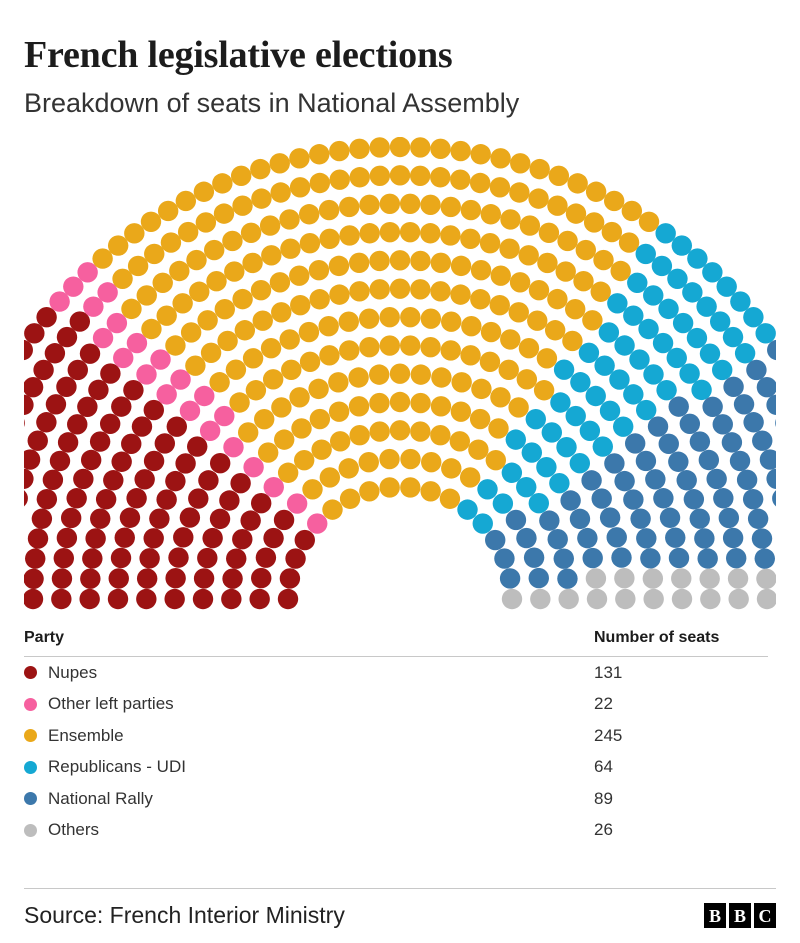 The width and height of the screenshot is (800, 943). Describe the element at coordinates (309, 736) in the screenshot. I see `legend-party-cell: Ensemble` at that location.